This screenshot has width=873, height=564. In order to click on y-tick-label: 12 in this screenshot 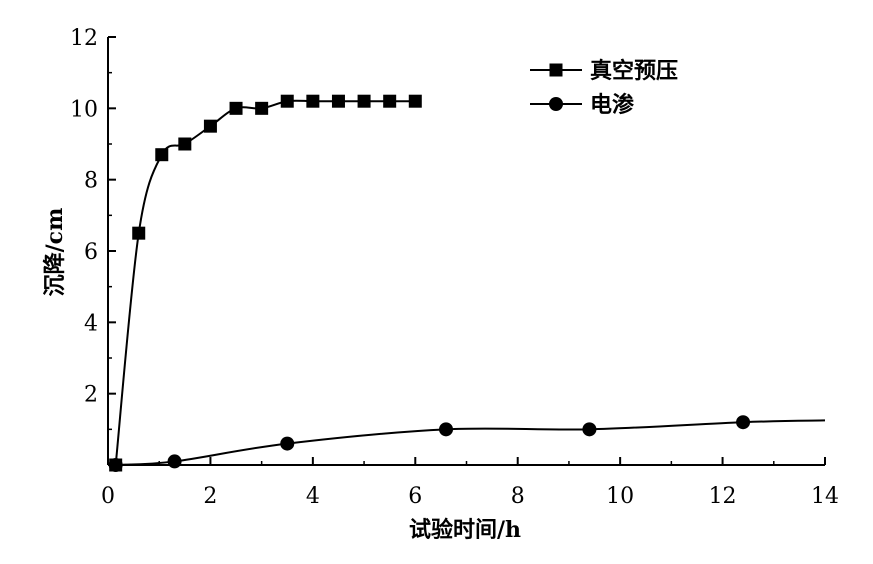, I will do `click(84, 38)`.